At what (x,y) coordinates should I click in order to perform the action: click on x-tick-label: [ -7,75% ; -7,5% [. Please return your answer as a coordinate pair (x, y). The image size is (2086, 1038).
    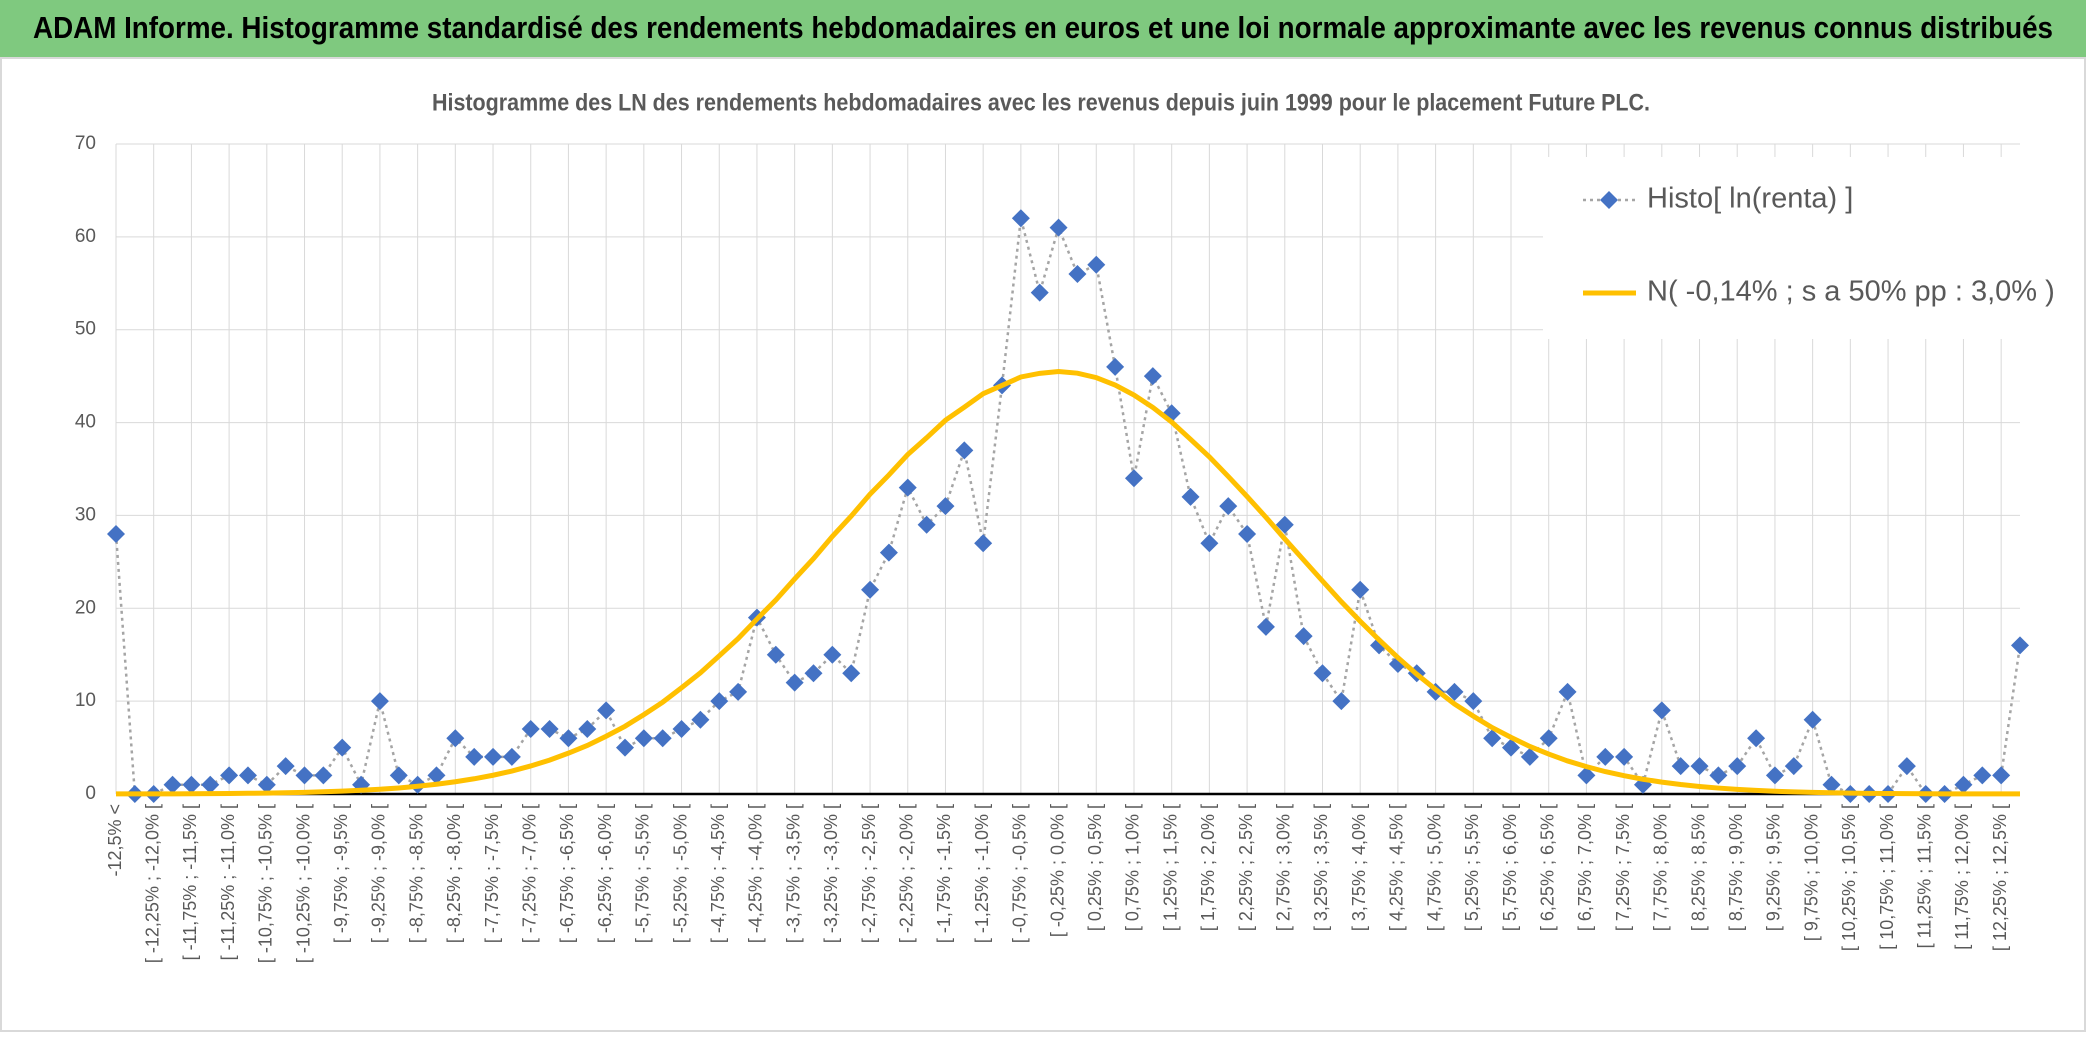
    Looking at the image, I should click on (492, 873).